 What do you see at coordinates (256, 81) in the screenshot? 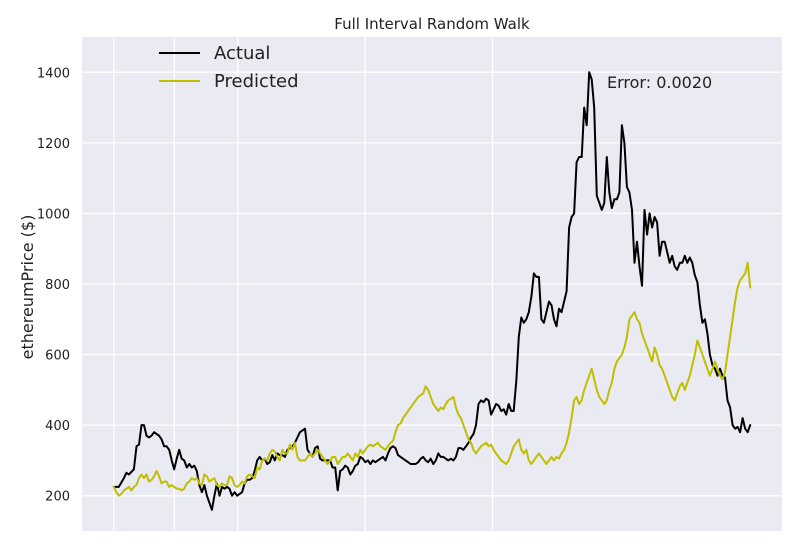
I see `legend-label-predicted: Predicted` at bounding box center [256, 81].